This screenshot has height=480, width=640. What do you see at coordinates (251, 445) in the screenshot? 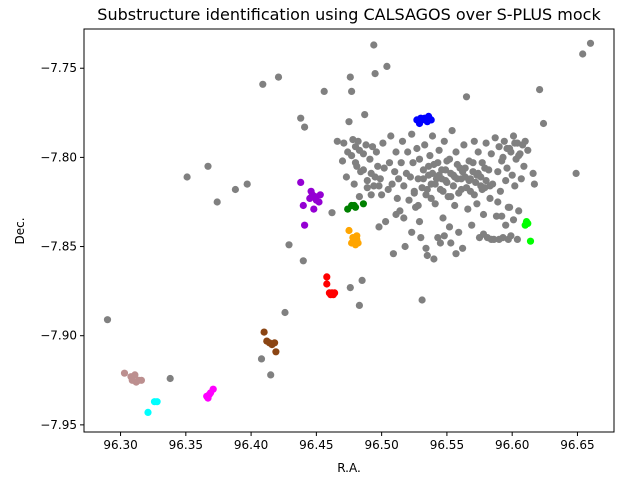
I see `x-tick-label: 96.40` at bounding box center [251, 445].